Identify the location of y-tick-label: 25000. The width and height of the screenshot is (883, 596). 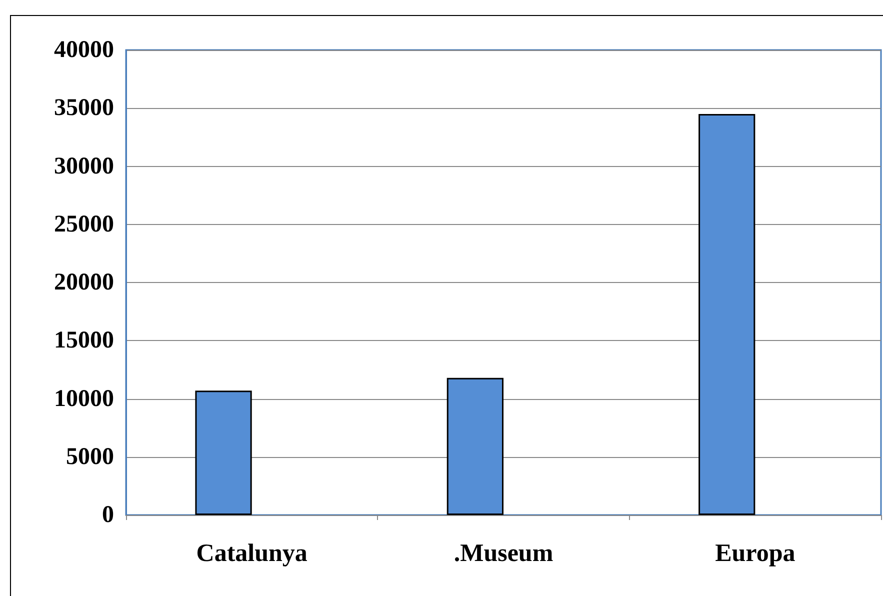
(84, 224).